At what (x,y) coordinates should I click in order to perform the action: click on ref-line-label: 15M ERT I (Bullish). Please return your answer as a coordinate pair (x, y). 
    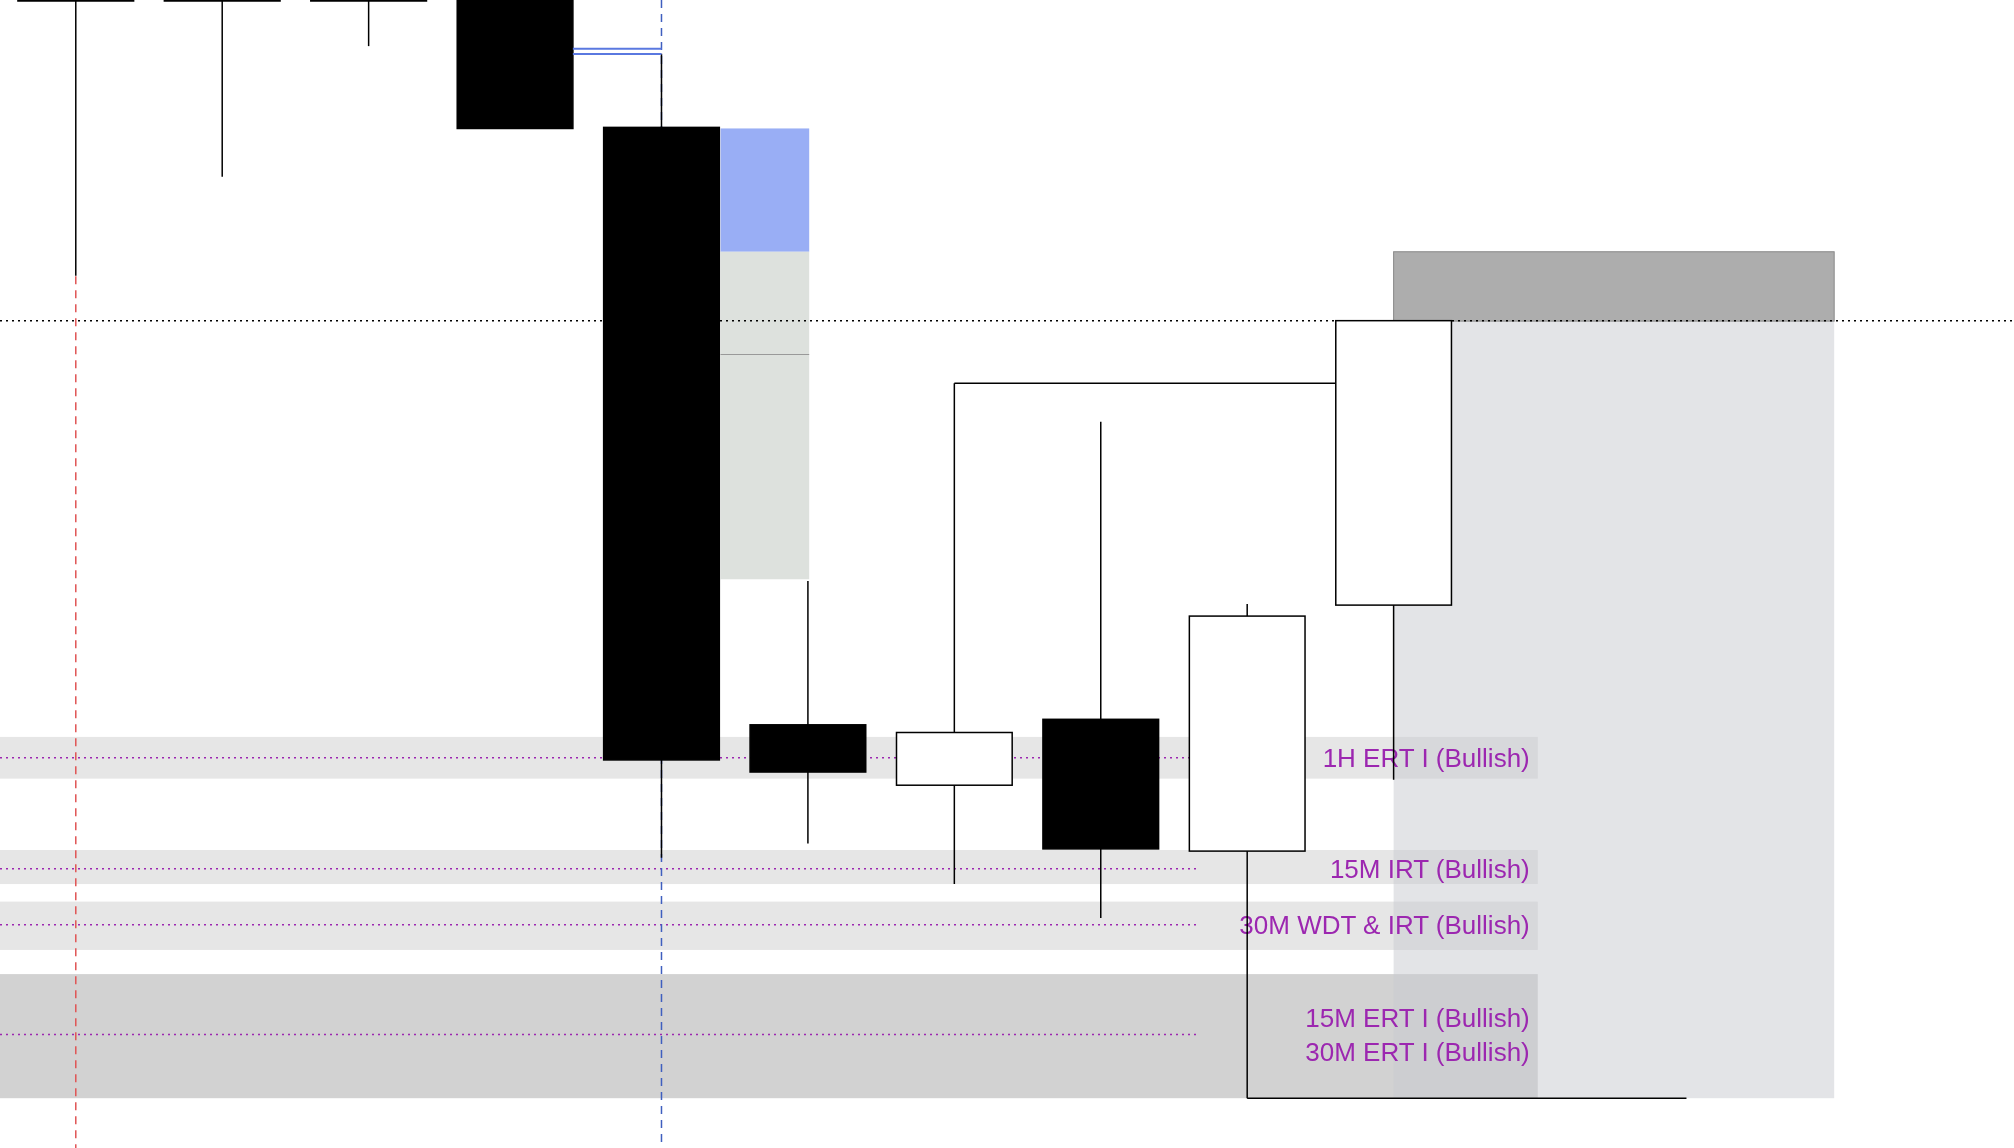
    Looking at the image, I should click on (1417, 1017).